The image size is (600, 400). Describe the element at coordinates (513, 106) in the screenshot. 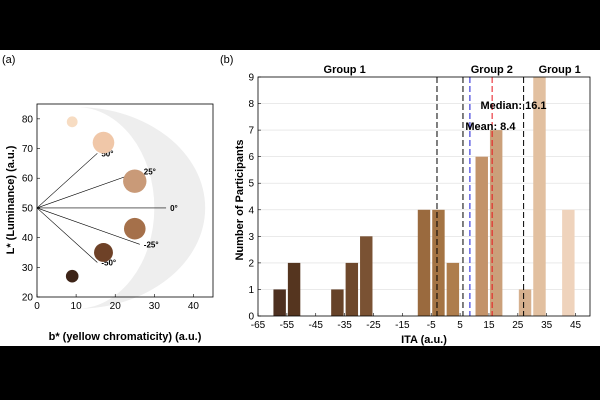

I see `median-label: Median: 16.1` at that location.